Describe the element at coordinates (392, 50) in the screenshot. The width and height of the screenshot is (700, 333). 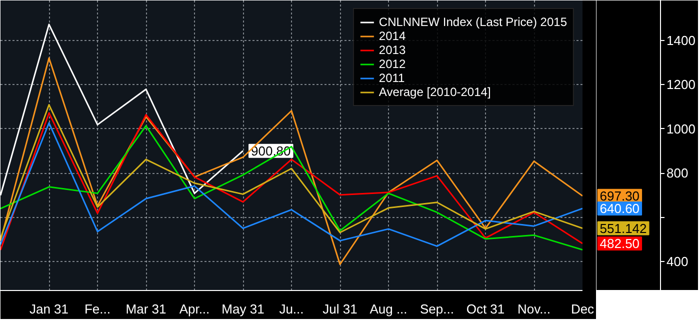
I see `legend-label: 2013` at that location.